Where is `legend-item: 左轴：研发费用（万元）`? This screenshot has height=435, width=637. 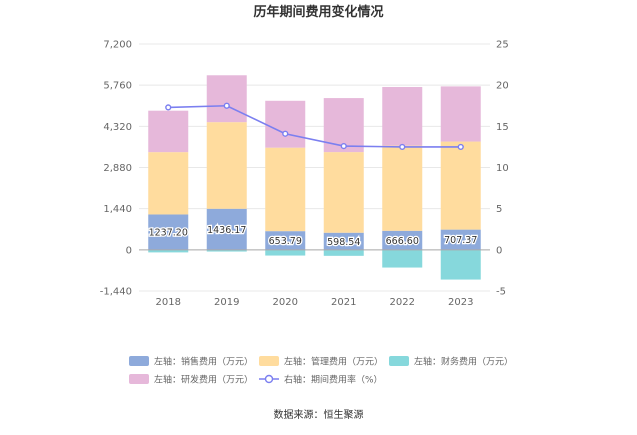
legend-item: 左轴：研发费用（万元） is located at coordinates (191, 380).